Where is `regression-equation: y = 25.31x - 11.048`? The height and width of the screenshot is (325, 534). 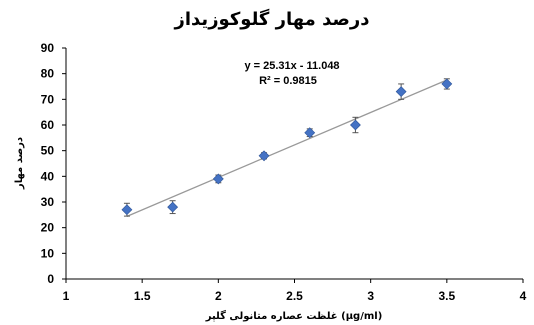
regression-equation: y = 25.31x - 11.048 is located at coordinates (291, 66).